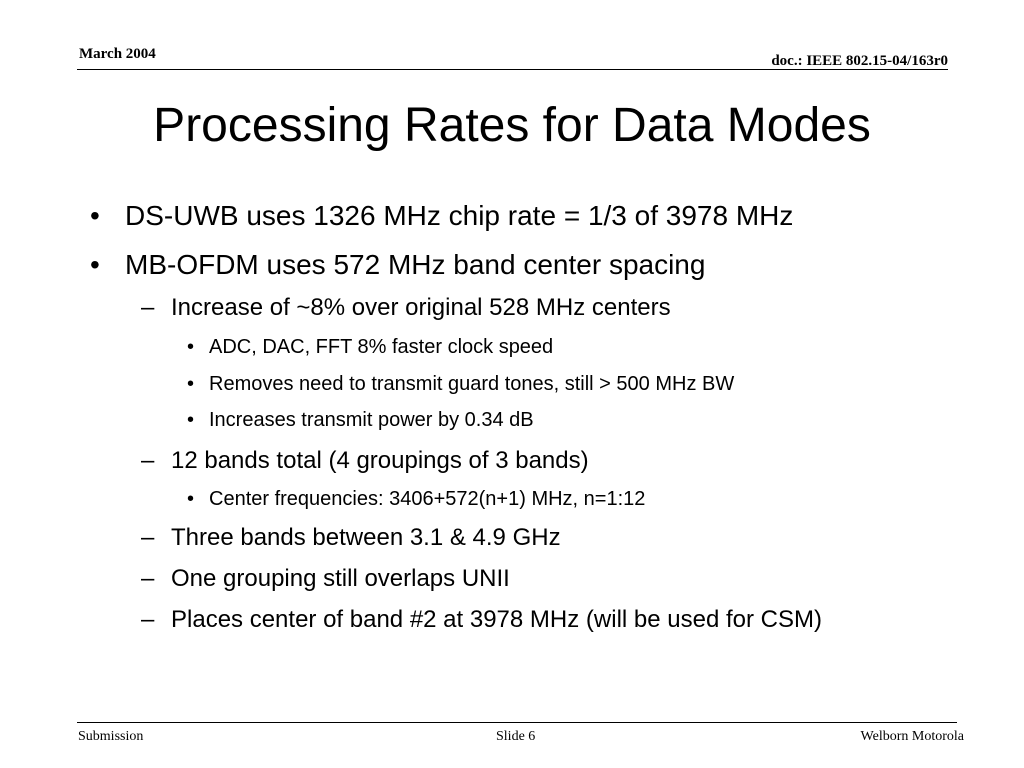 The width and height of the screenshot is (1024, 768). What do you see at coordinates (512, 69) in the screenshot?
I see `header-divider` at bounding box center [512, 69].